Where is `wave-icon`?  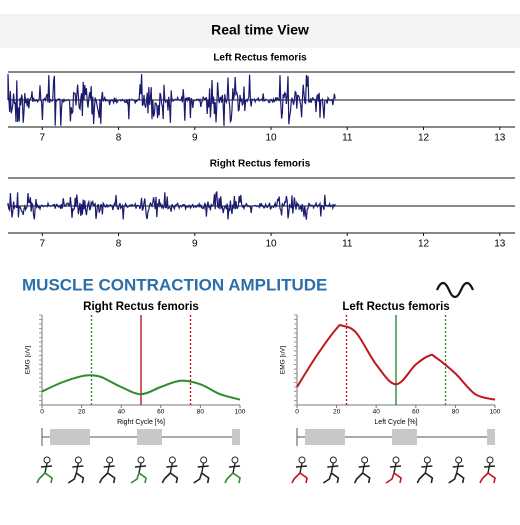
wave-icon is located at coordinates (455, 290).